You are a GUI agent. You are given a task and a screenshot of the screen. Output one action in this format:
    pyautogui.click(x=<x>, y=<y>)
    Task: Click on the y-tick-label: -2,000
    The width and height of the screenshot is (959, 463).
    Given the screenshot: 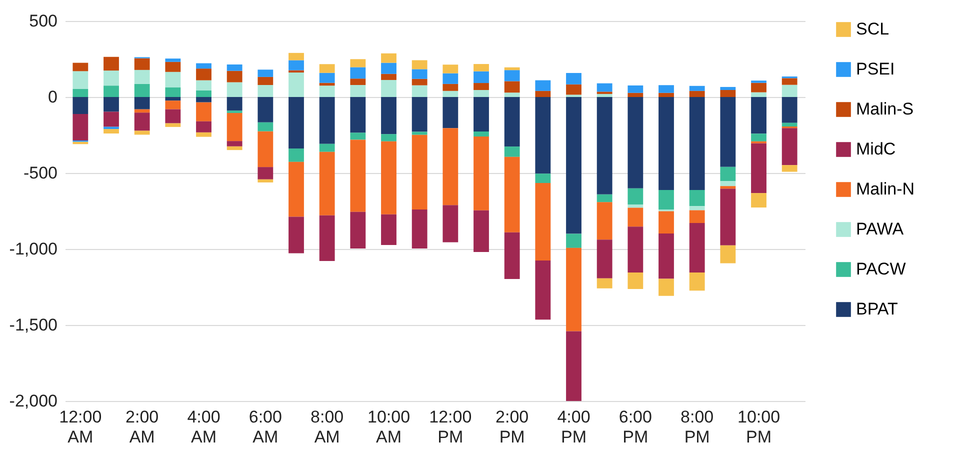 What is the action you would take?
    pyautogui.click(x=33, y=401)
    